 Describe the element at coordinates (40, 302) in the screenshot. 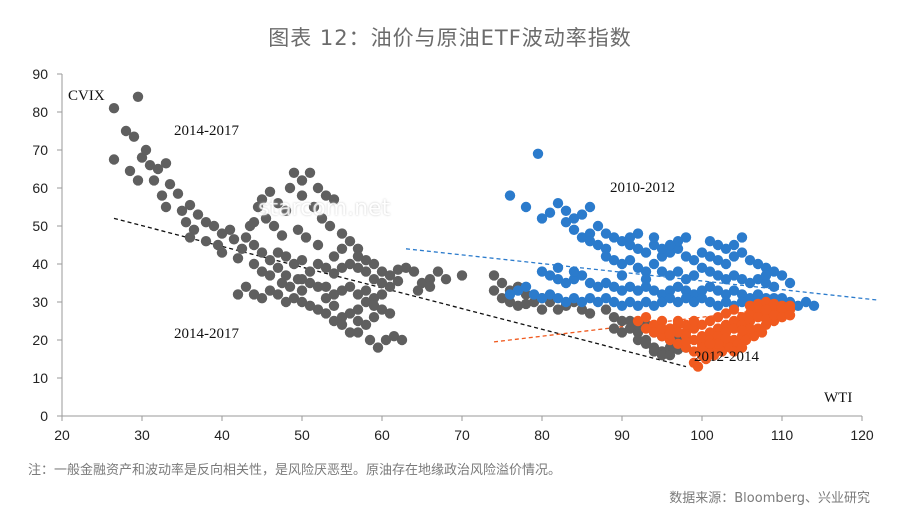

I see `y-tick-label: 30` at that location.